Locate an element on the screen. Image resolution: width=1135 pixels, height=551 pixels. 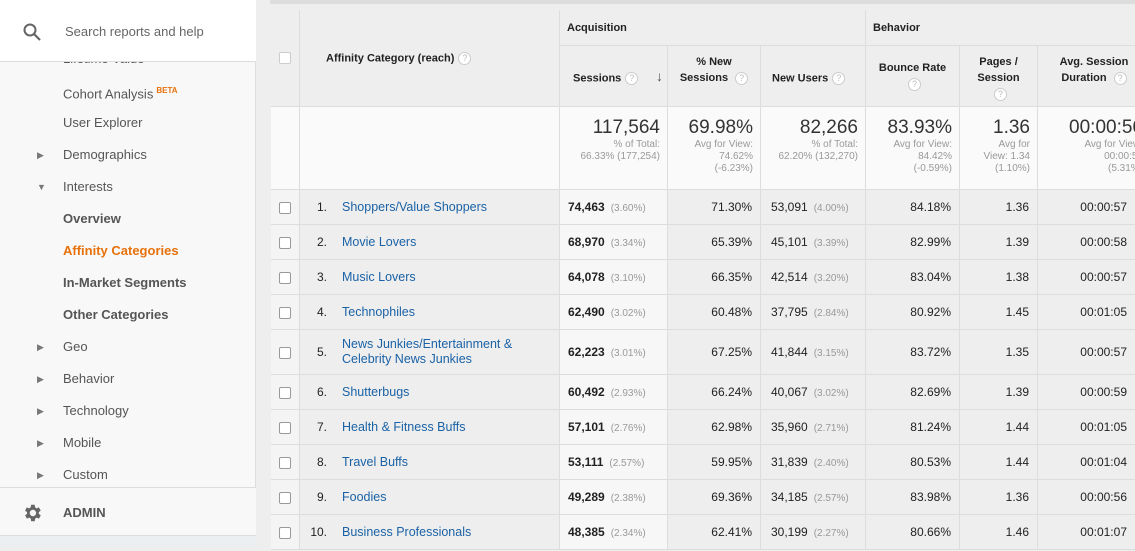
row-rank: 9. is located at coordinates (321, 497).